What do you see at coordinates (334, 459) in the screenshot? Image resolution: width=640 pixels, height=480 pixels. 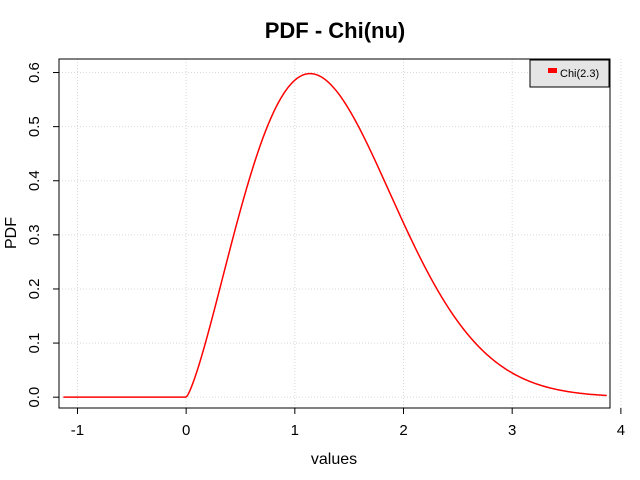 I see `x-axis-label: values` at bounding box center [334, 459].